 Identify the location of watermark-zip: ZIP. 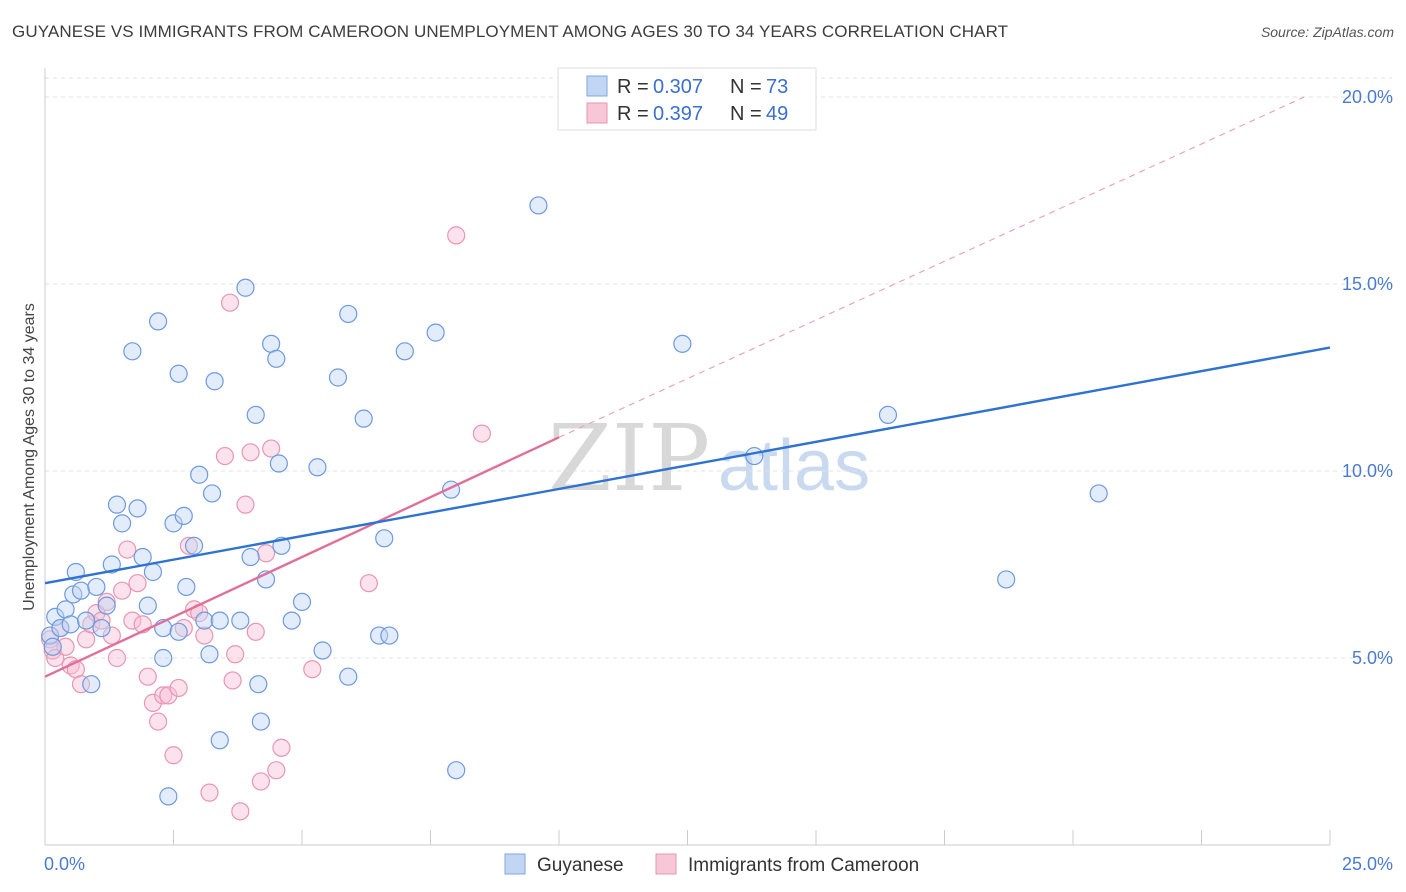
(629, 458).